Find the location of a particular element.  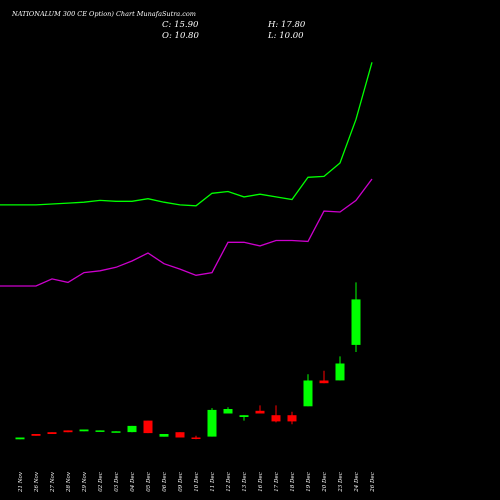

x-tick-label: 11 Dec is located at coordinates (213, 482).